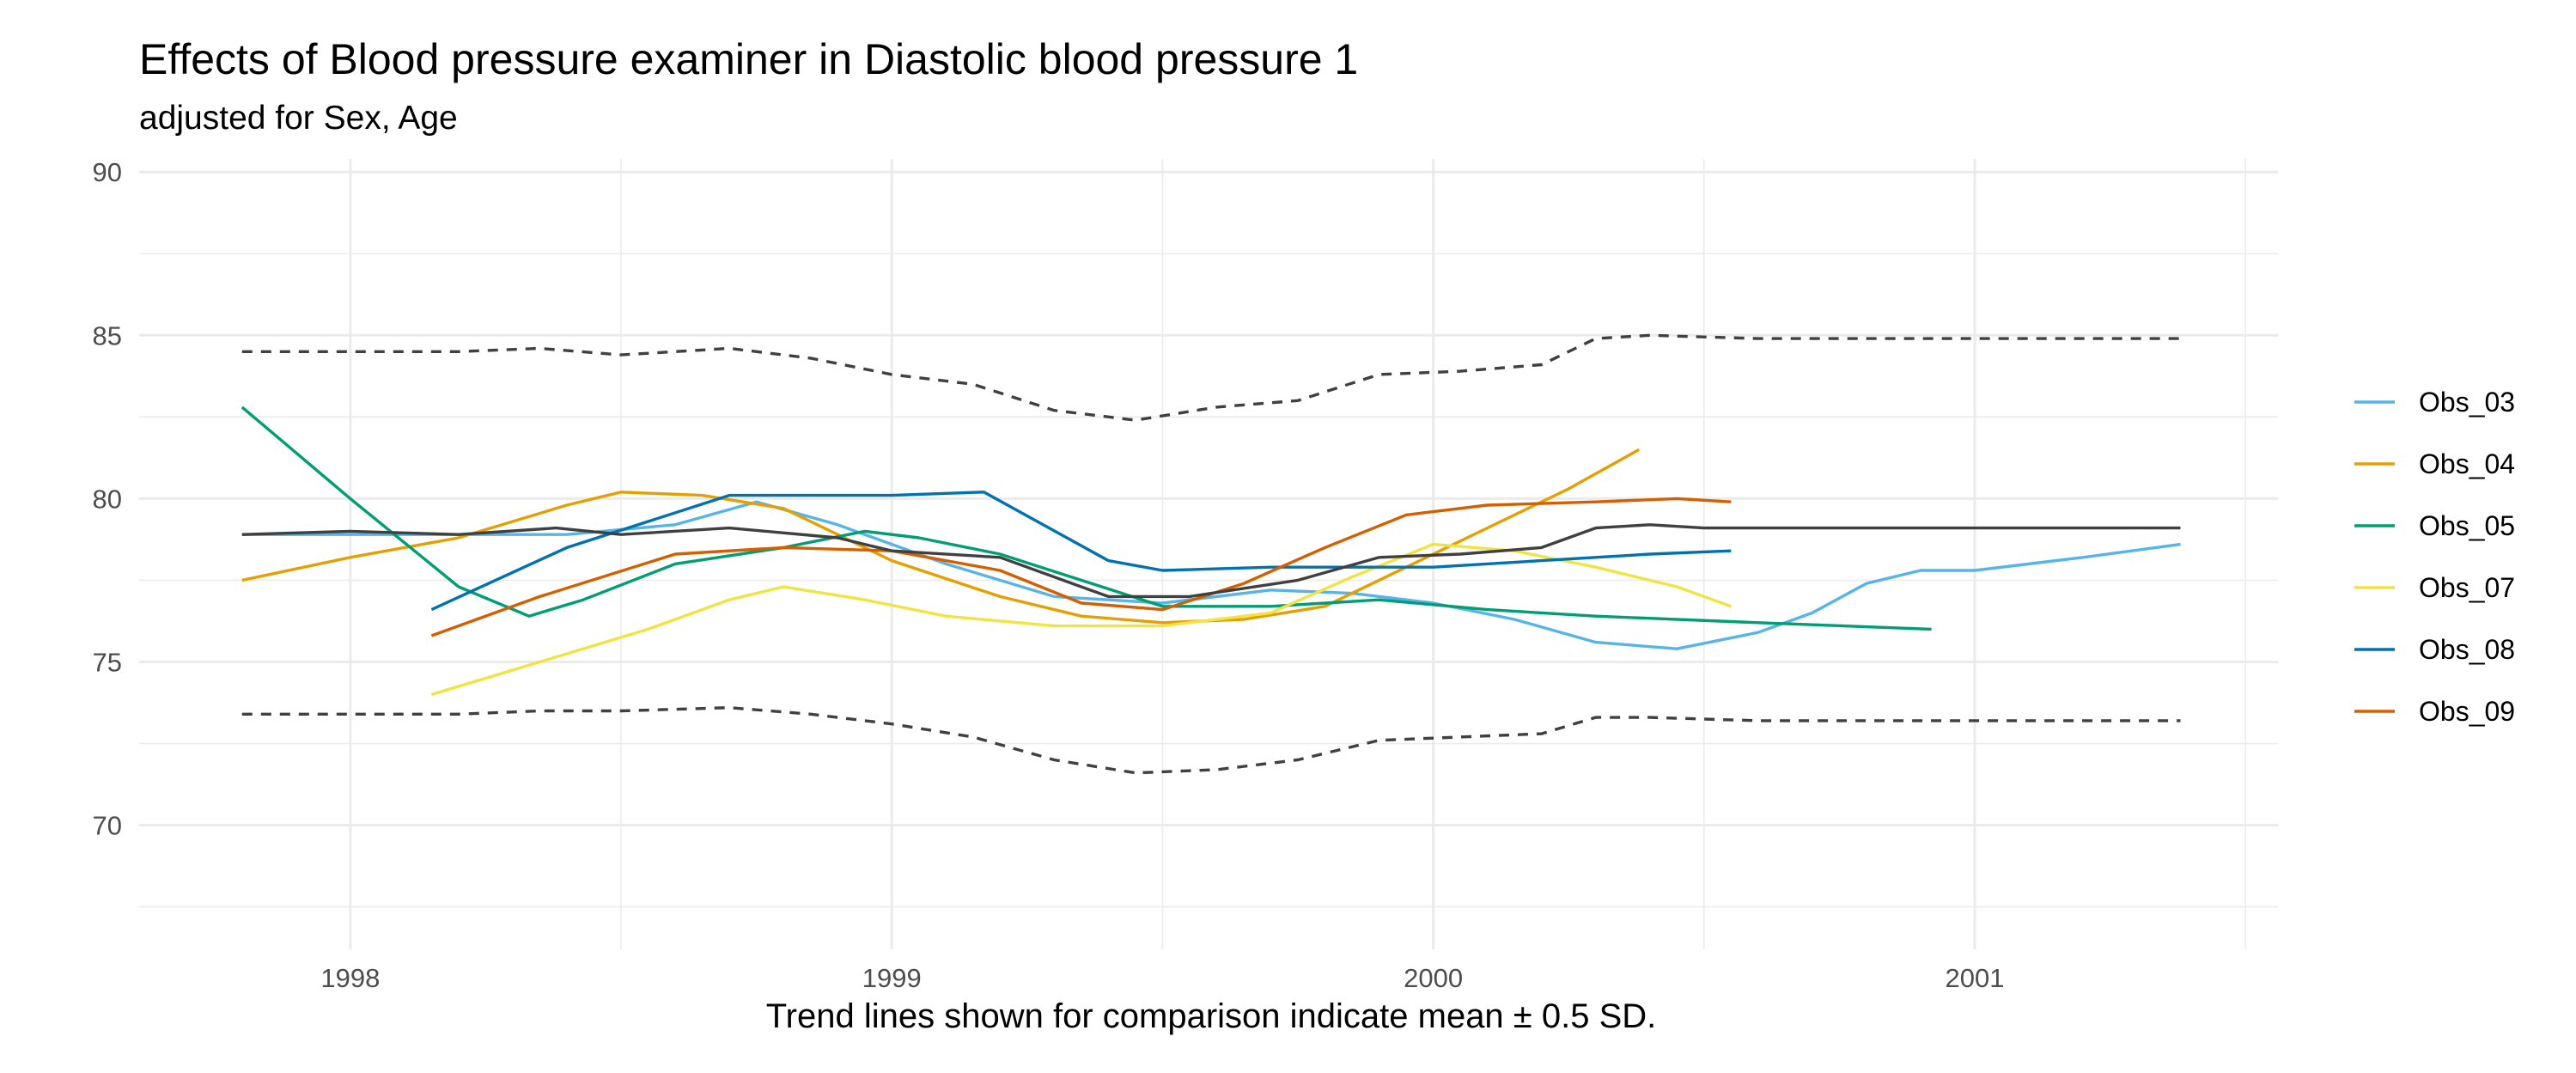 This screenshot has height=1073, width=2576. What do you see at coordinates (107, 336) in the screenshot?
I see `y-tick-label: 85` at bounding box center [107, 336].